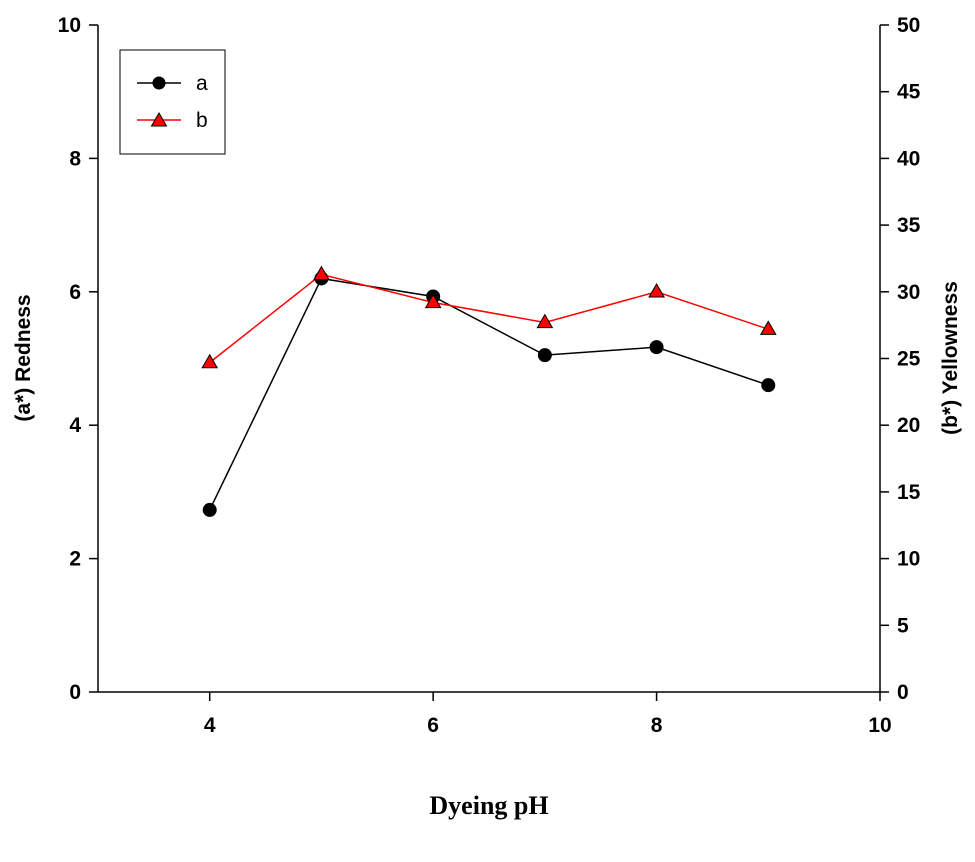  I want to click on legend-box, so click(172, 102).